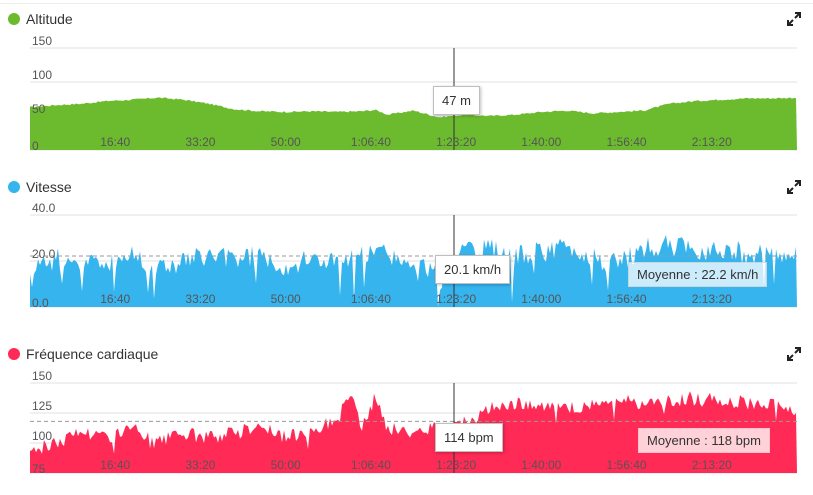 The height and width of the screenshot is (495, 813). Describe the element at coordinates (39, 469) in the screenshot. I see `heart-ytick-label: 75` at that location.